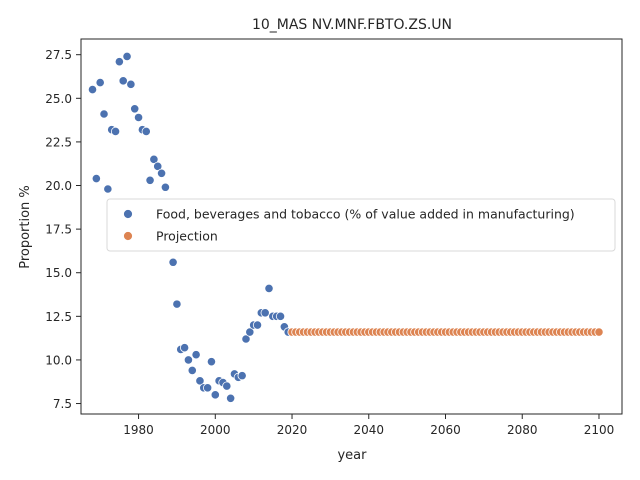 The width and height of the screenshot is (640, 480). What do you see at coordinates (58, 99) in the screenshot?
I see `y-tick-label: 25.0` at bounding box center [58, 99].